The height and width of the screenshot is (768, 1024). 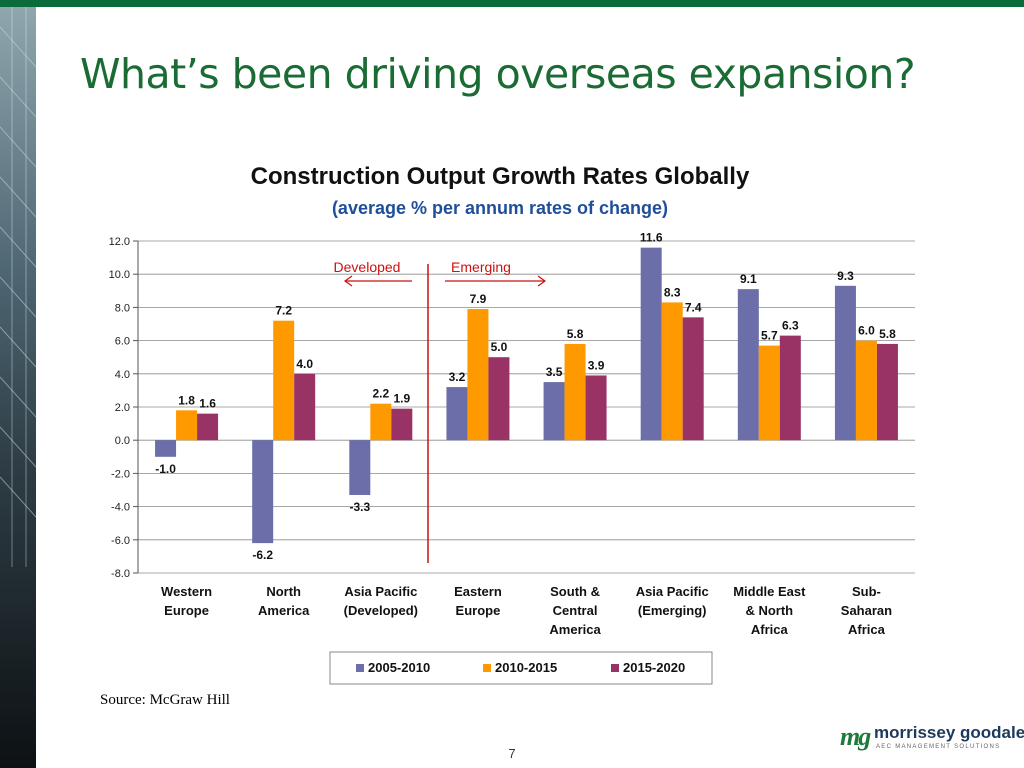 What do you see at coordinates (186, 400) in the screenshot?
I see `data-label: 1.8` at bounding box center [186, 400].